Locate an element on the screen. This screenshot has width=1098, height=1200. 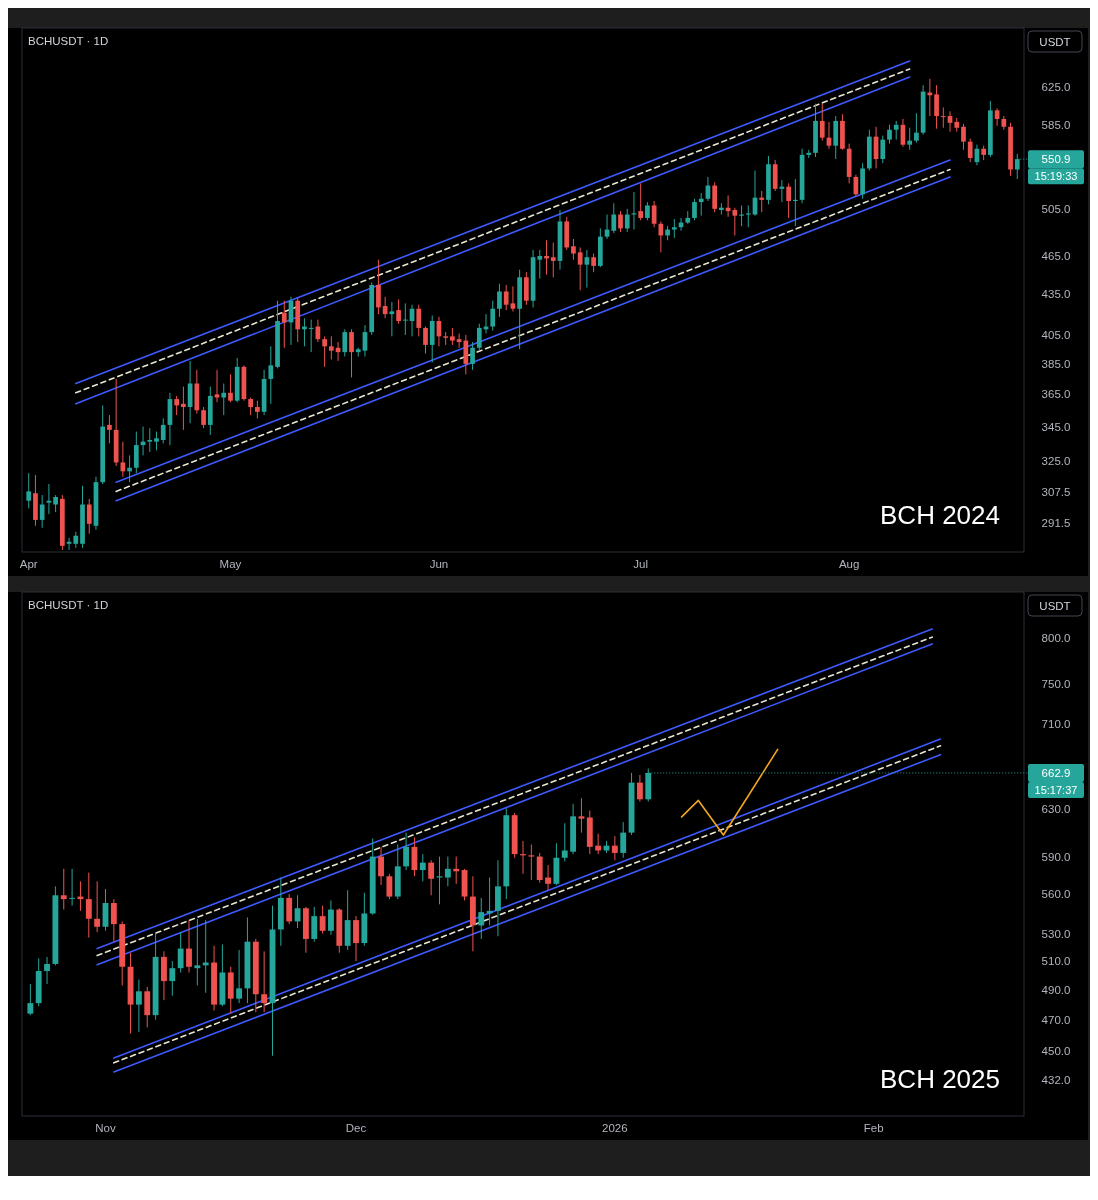
y-tick-label: 325.0 is located at coordinates (1056, 460).